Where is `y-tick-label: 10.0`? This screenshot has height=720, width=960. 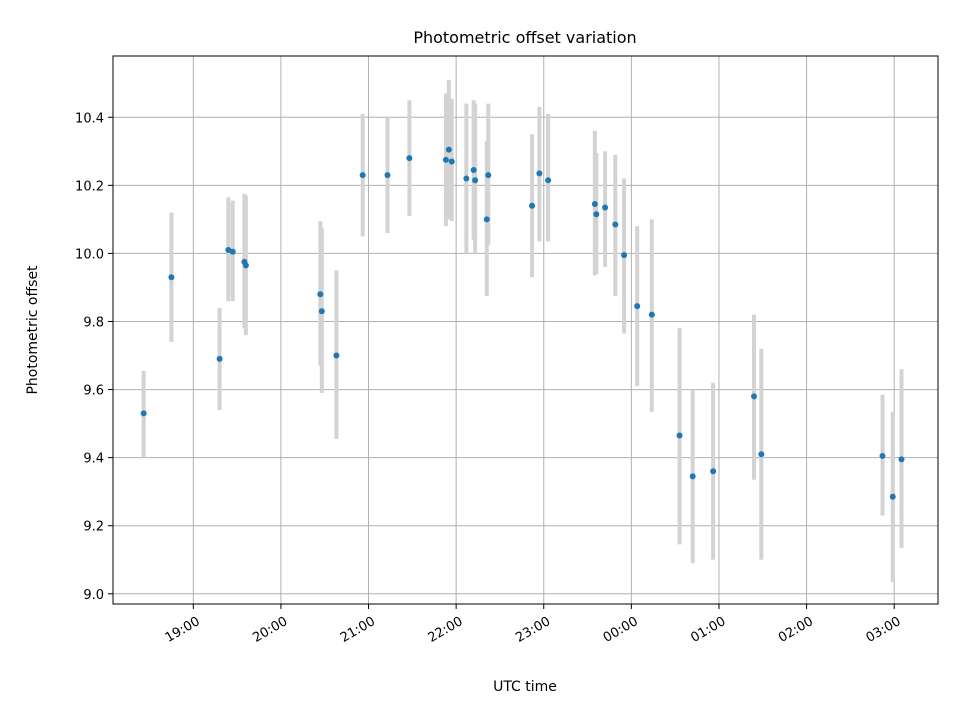
y-tick-label: 10.0 is located at coordinates (89, 254).